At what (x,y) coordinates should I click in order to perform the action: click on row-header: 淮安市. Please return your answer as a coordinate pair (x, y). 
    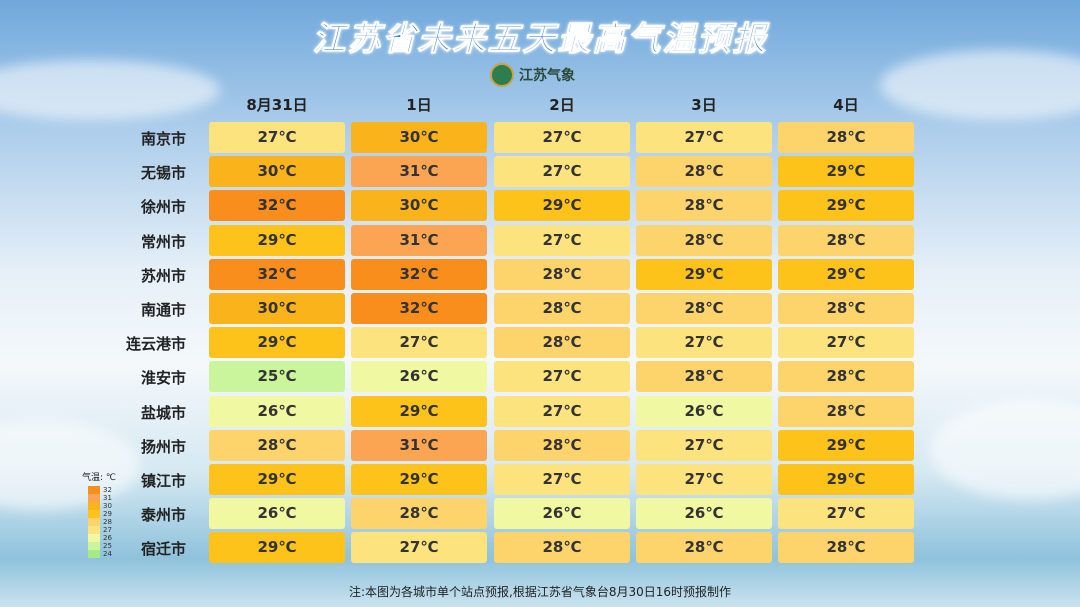
    Looking at the image, I should click on (163, 378).